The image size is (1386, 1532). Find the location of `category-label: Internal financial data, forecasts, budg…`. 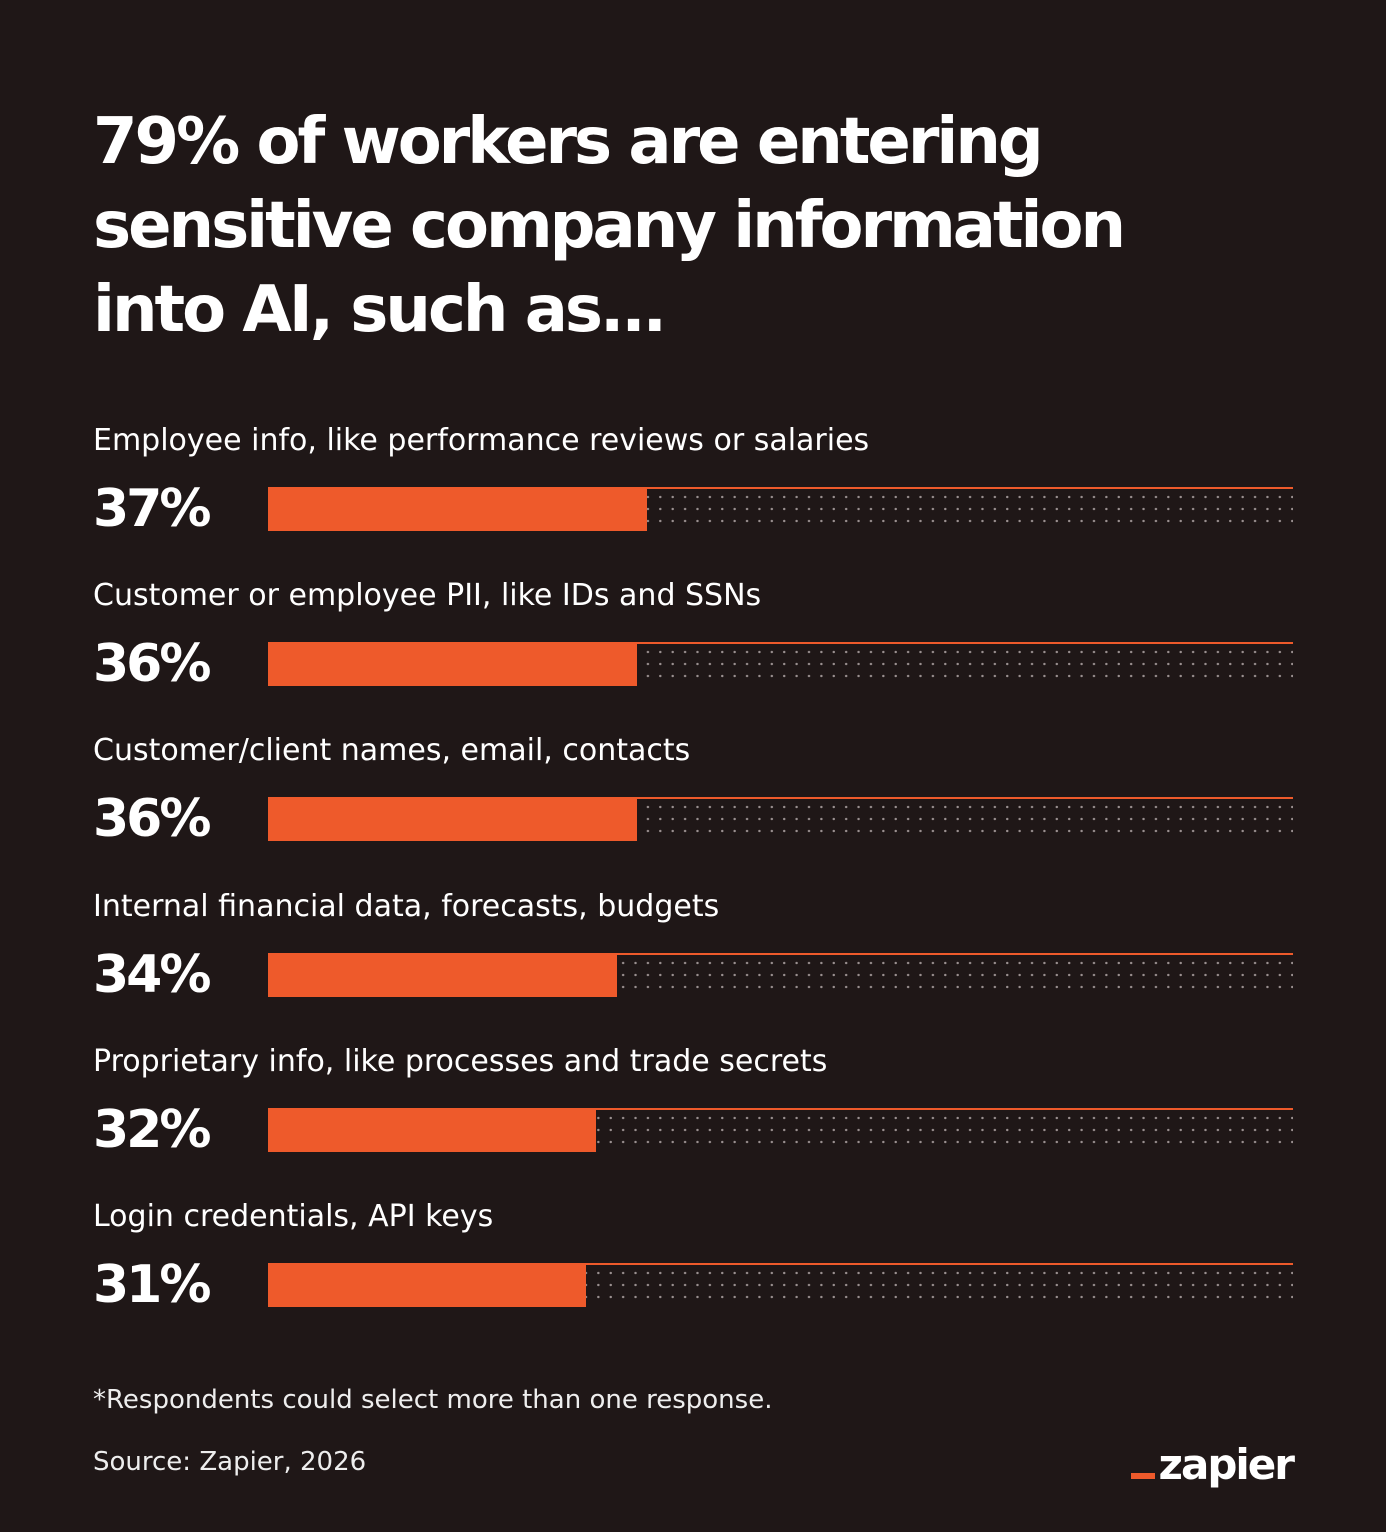

category-label: Internal financial data, forecasts, budg… is located at coordinates (406, 906).